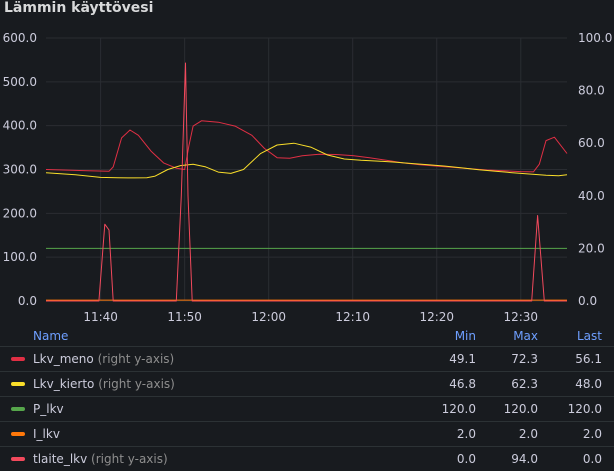 The height and width of the screenshot is (471, 614). I want to click on legend-row-tlaite-lkv: tlaite_lkv (right y-axis) 0.0 94.0 0.0, so click(307, 458).